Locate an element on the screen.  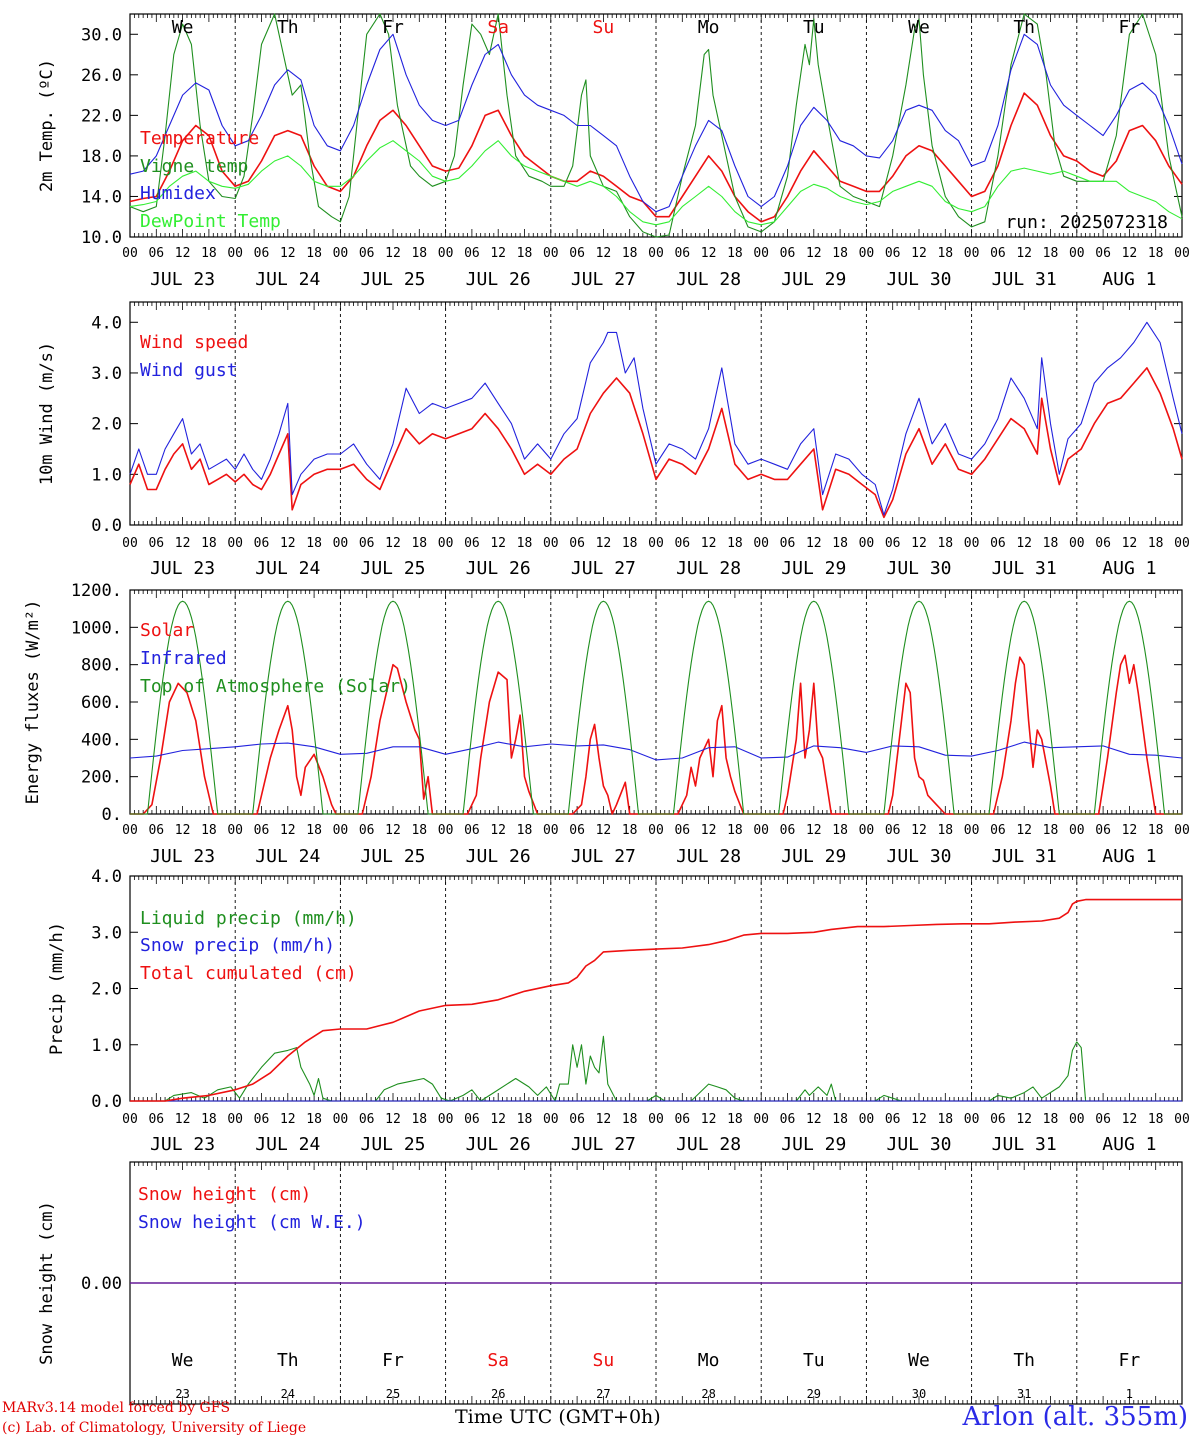
weekday-label: Sa is located at coordinates (498, 1360).